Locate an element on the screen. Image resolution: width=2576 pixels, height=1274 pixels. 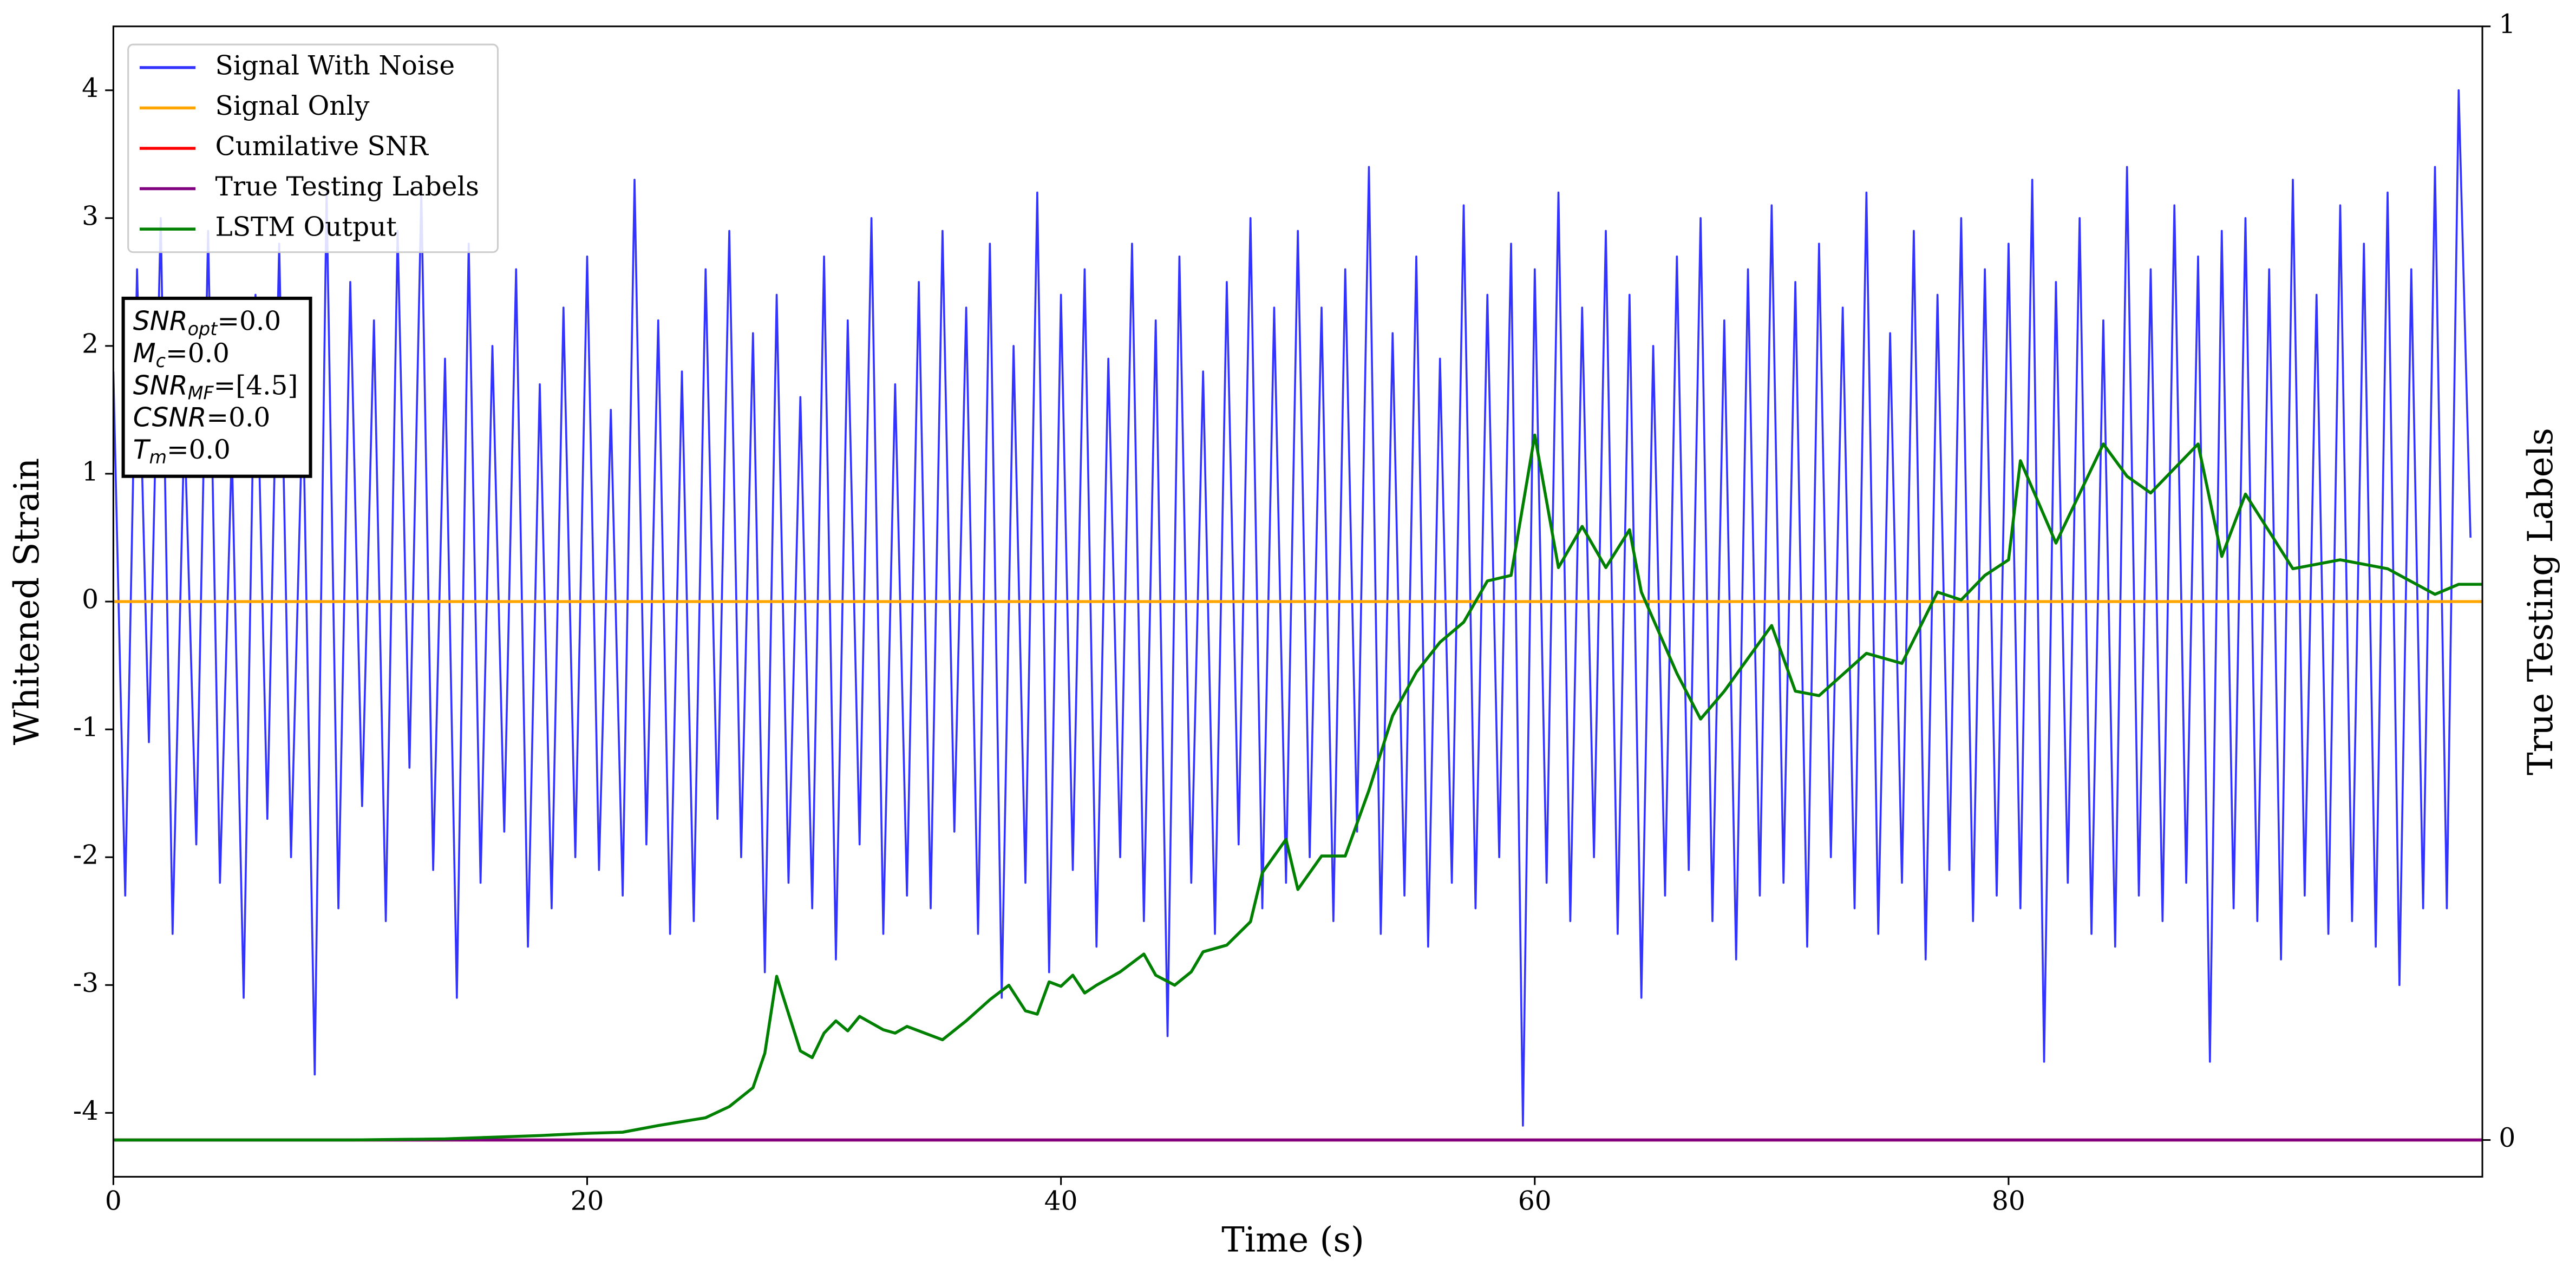
x-tick-label: 20 is located at coordinates (588, 1201).